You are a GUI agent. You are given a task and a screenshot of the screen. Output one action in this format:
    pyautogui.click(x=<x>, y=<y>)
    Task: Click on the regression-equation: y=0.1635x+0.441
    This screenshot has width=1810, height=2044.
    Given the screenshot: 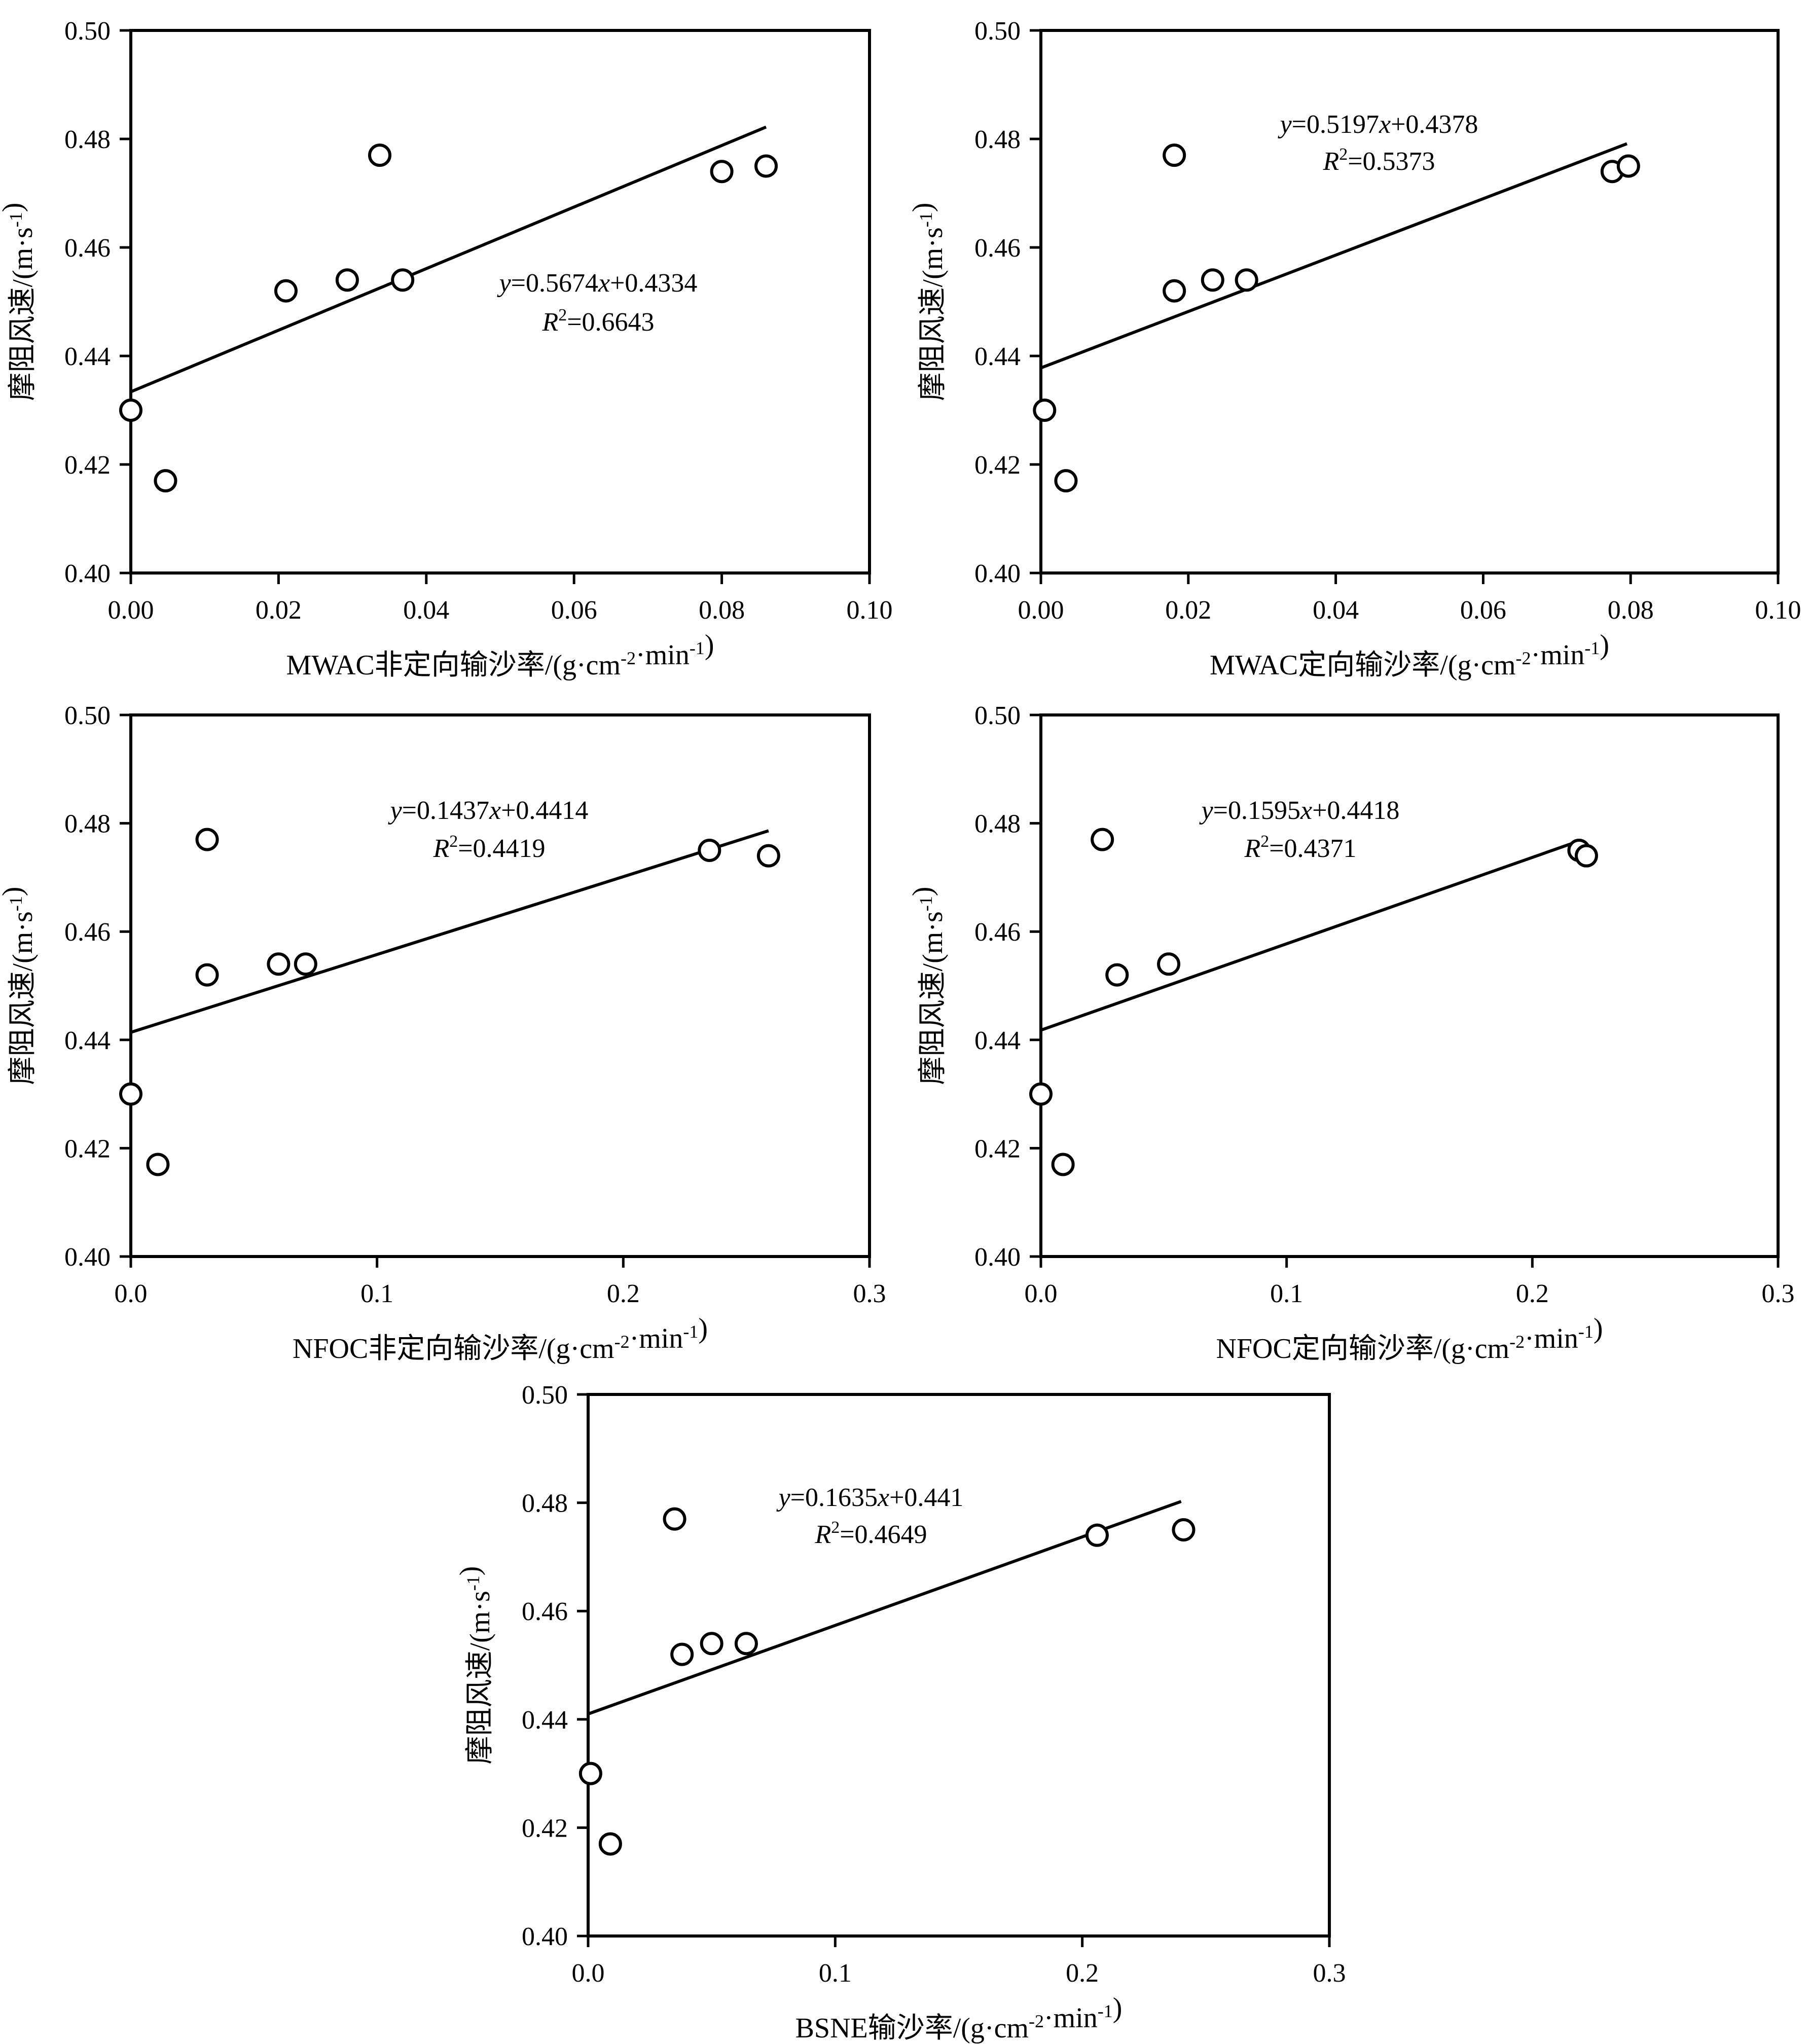 What is the action you would take?
    pyautogui.click(x=870, y=1497)
    